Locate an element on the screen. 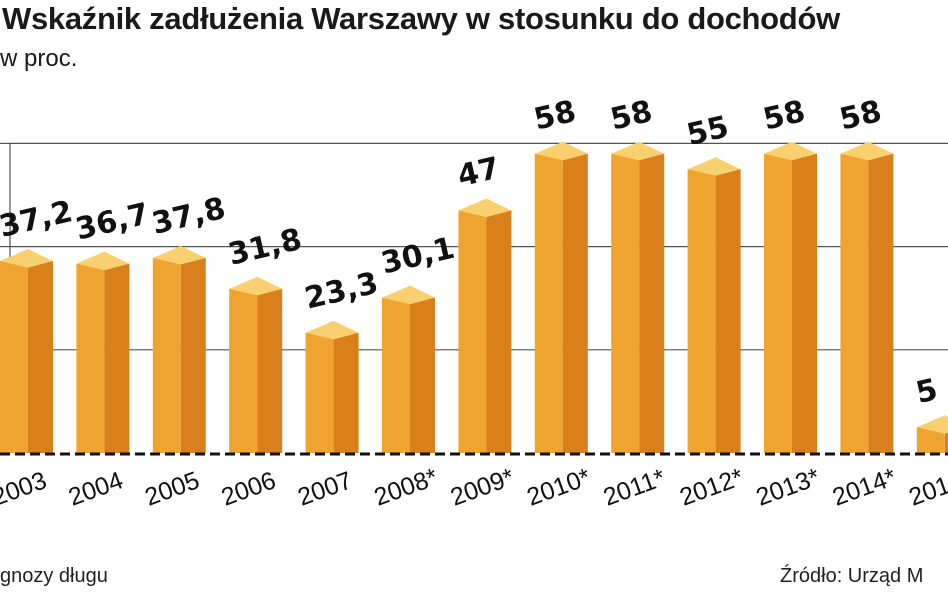  category-label: 201 is located at coordinates (926, 491).